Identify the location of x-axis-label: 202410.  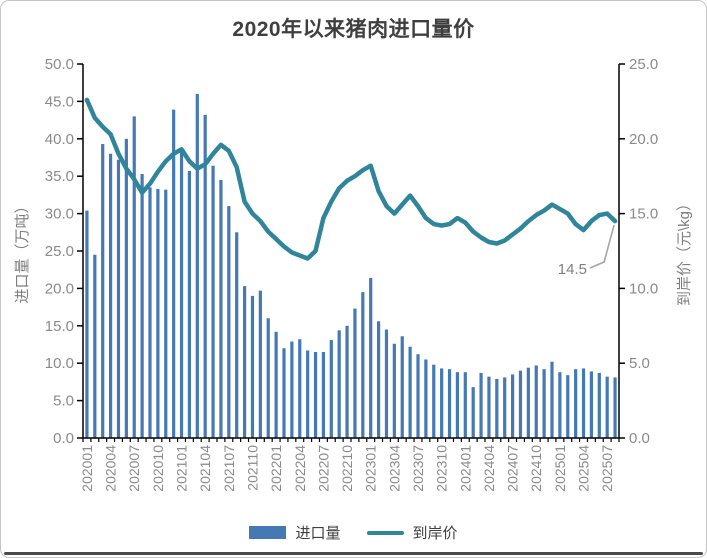
(536, 468).